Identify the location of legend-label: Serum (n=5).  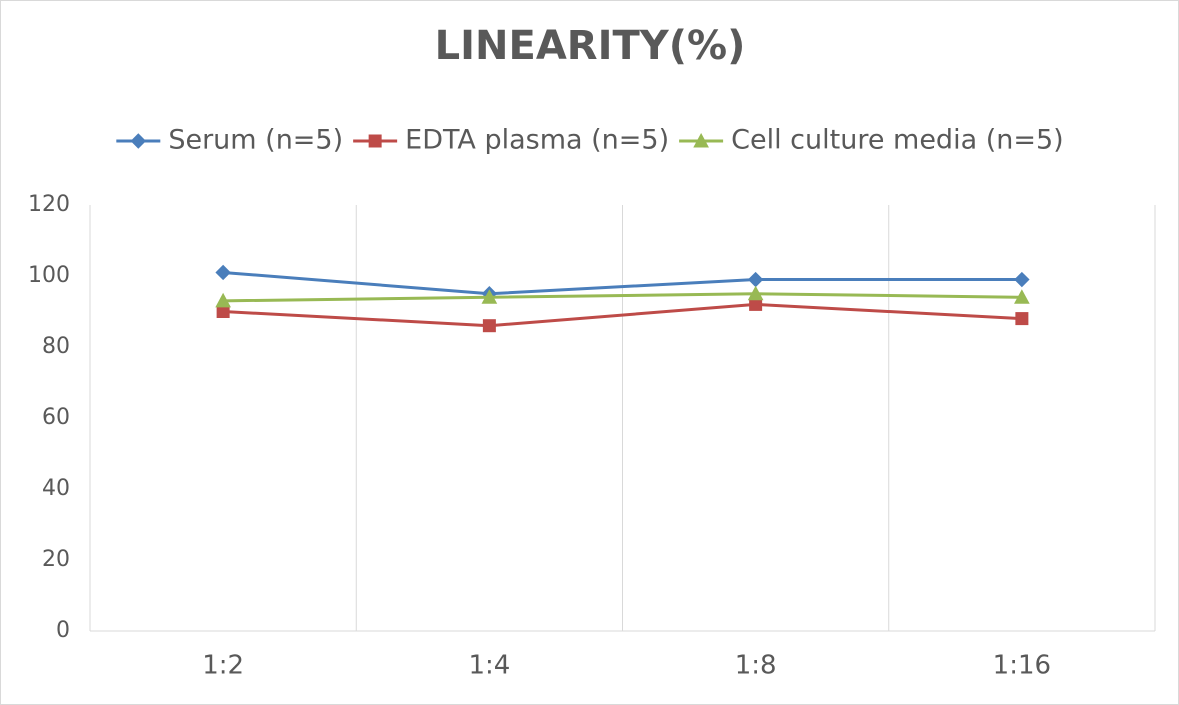
(255, 140).